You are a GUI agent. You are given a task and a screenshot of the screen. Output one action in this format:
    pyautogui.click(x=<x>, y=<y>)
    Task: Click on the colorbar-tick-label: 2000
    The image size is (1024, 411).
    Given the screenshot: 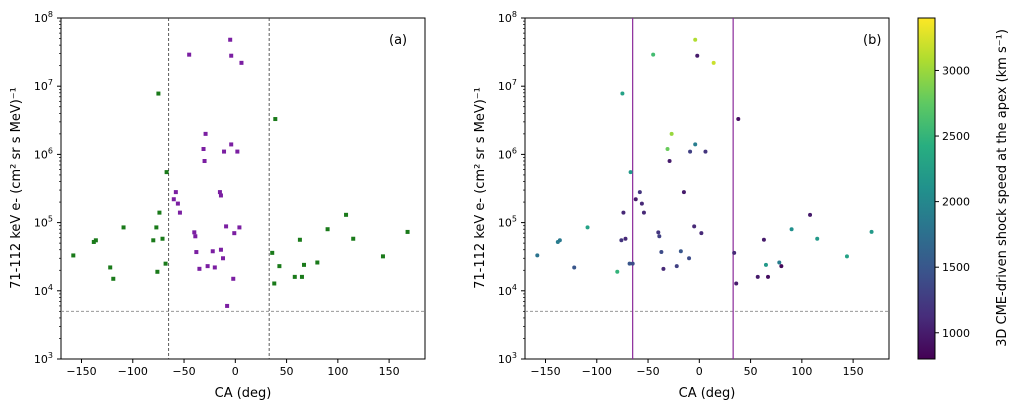 What is the action you would take?
    pyautogui.click(x=956, y=202)
    